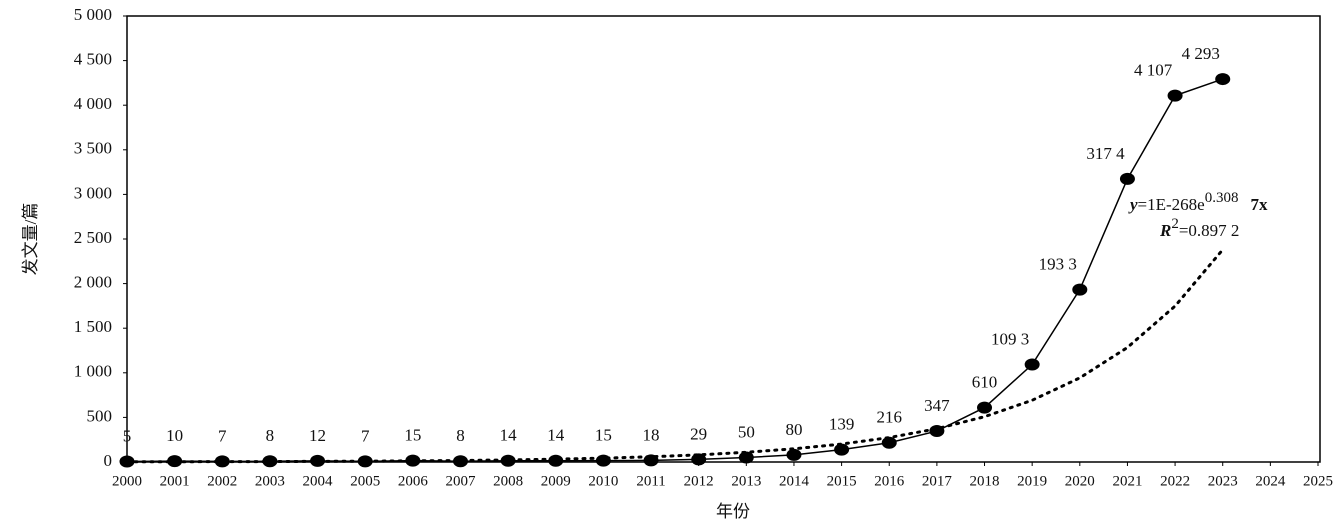  I want to click on data-label: 193 3, so click(1058, 263).